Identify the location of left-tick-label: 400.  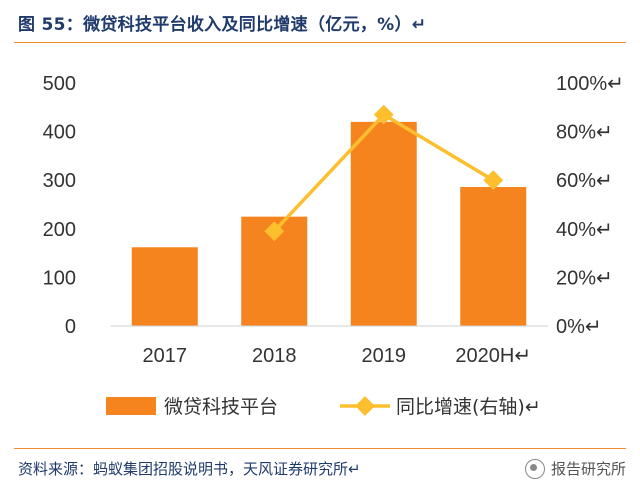
(59, 133).